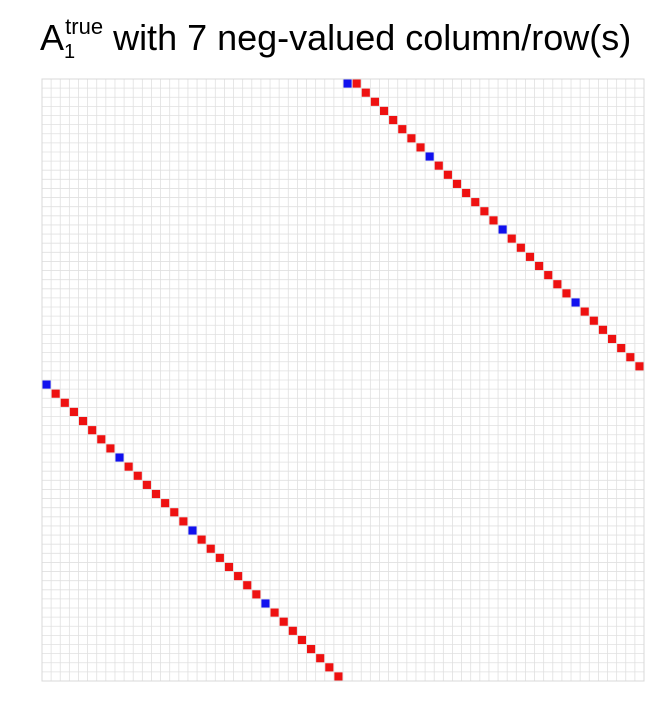 Image resolution: width=660 pixels, height=720 pixels. I want to click on title-subscript: 1, so click(70, 52).